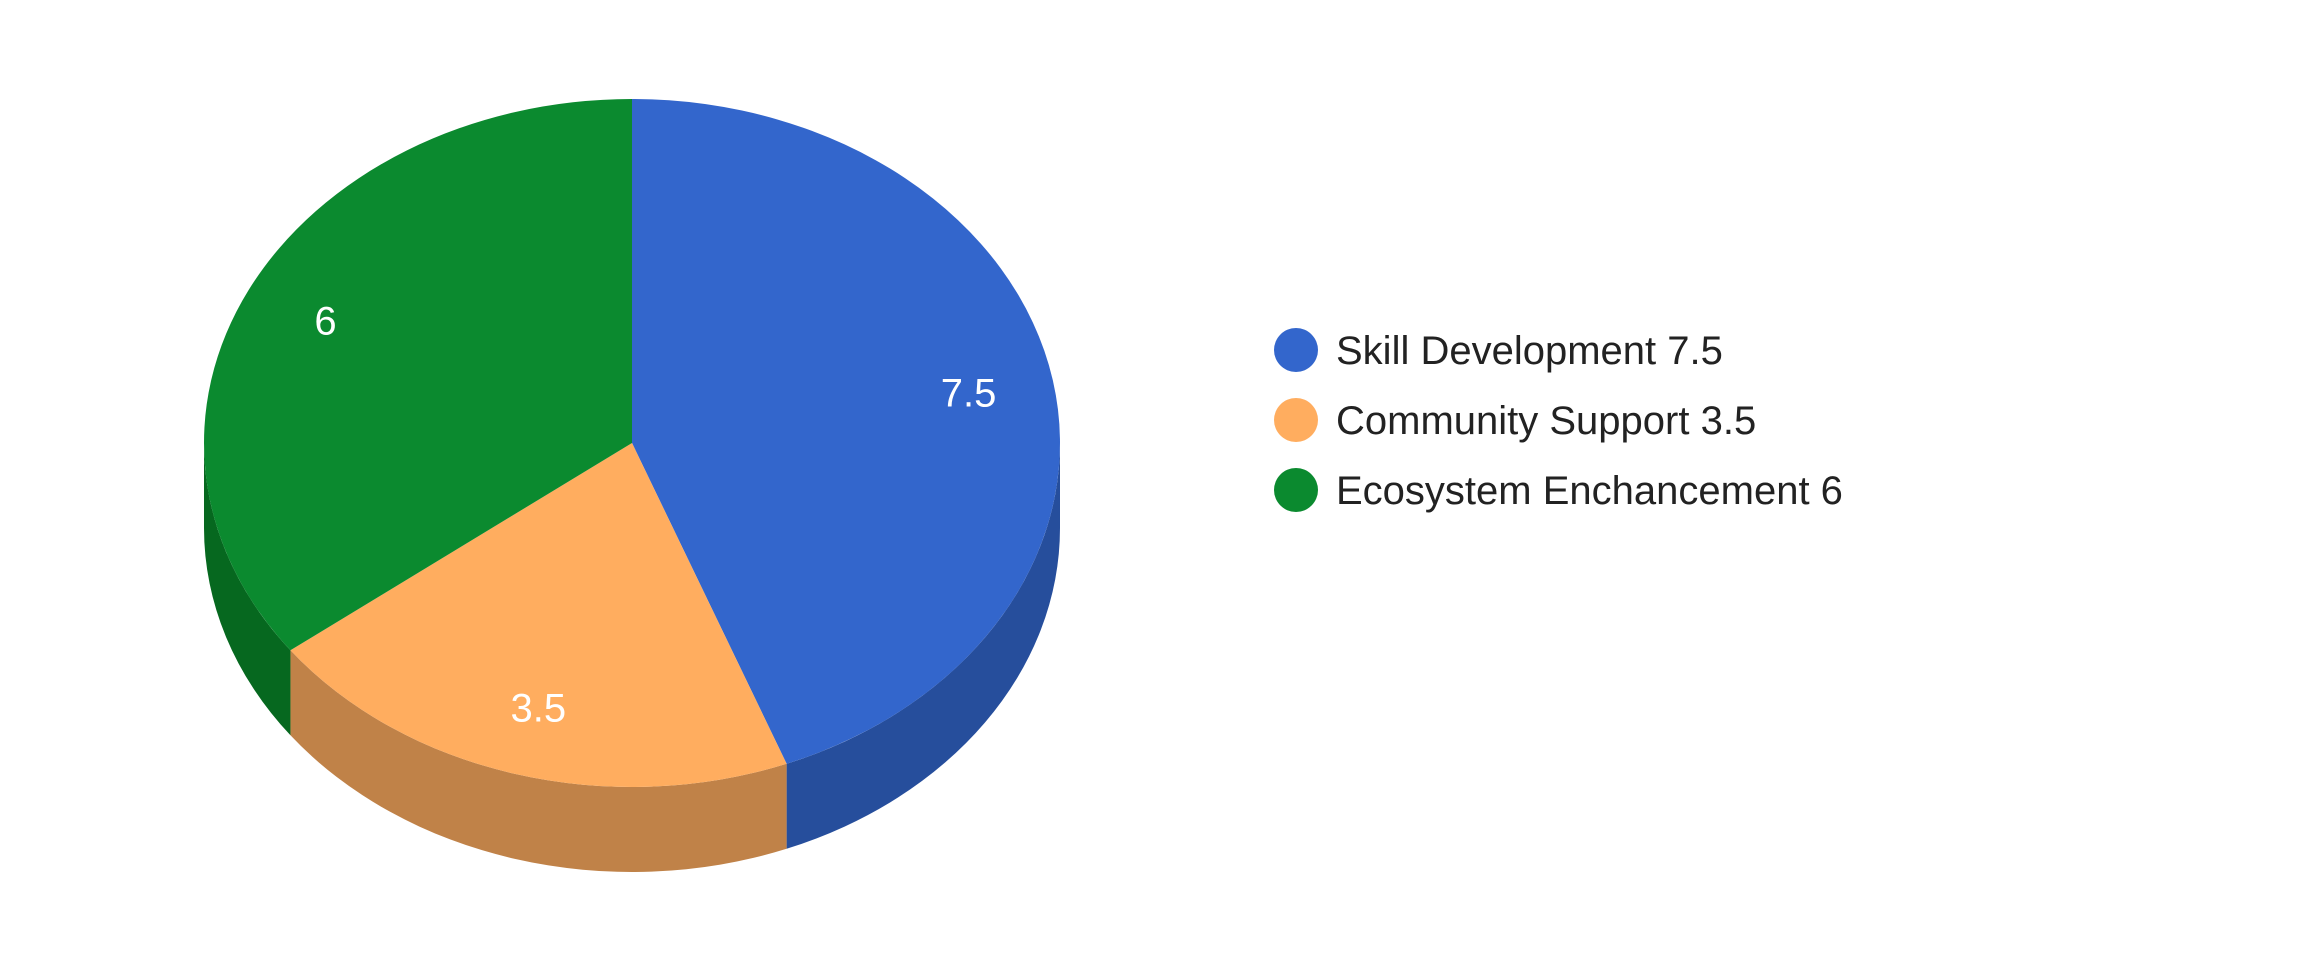 This screenshot has height=966, width=2300. What do you see at coordinates (538, 761) in the screenshot?
I see `pie-side-community-support` at bounding box center [538, 761].